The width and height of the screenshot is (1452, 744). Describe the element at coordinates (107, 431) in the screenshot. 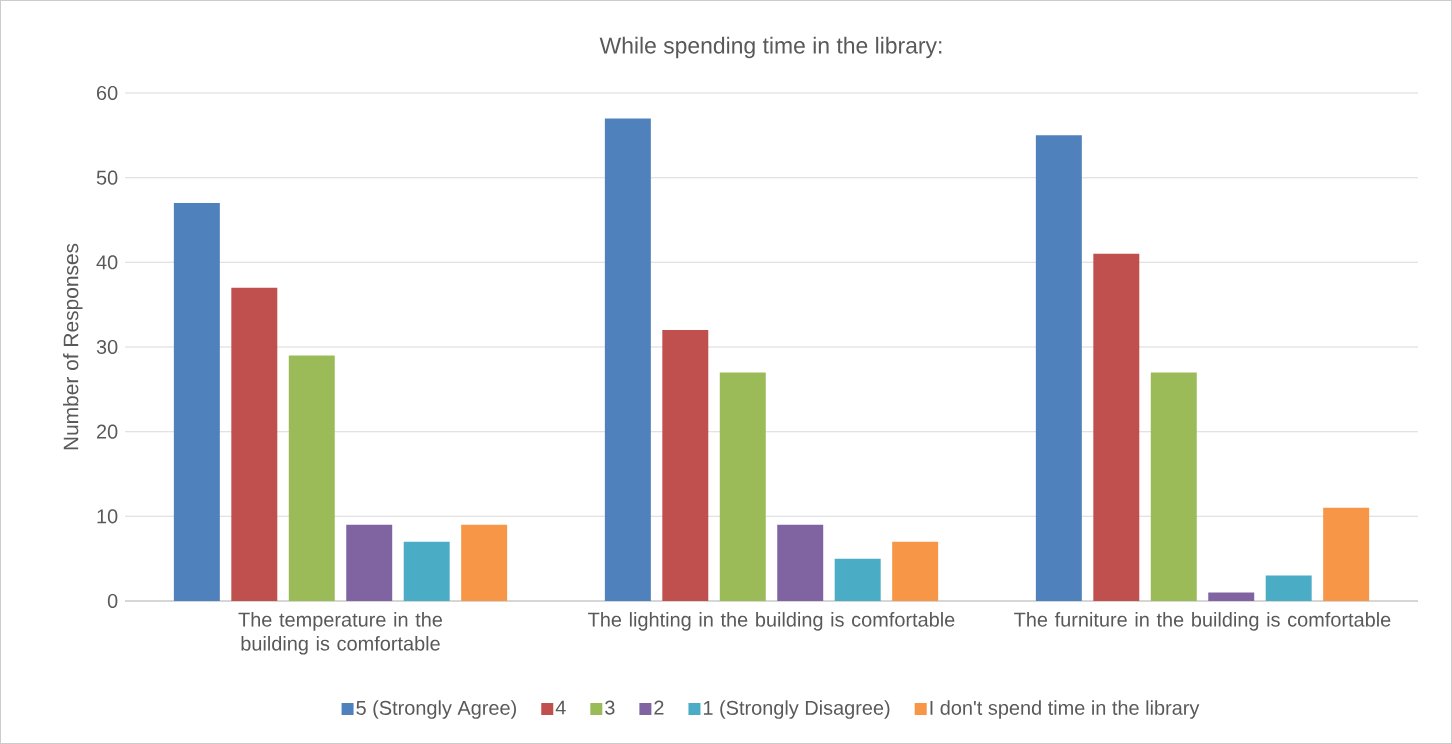

I see `y-tick-label: 20` at that location.